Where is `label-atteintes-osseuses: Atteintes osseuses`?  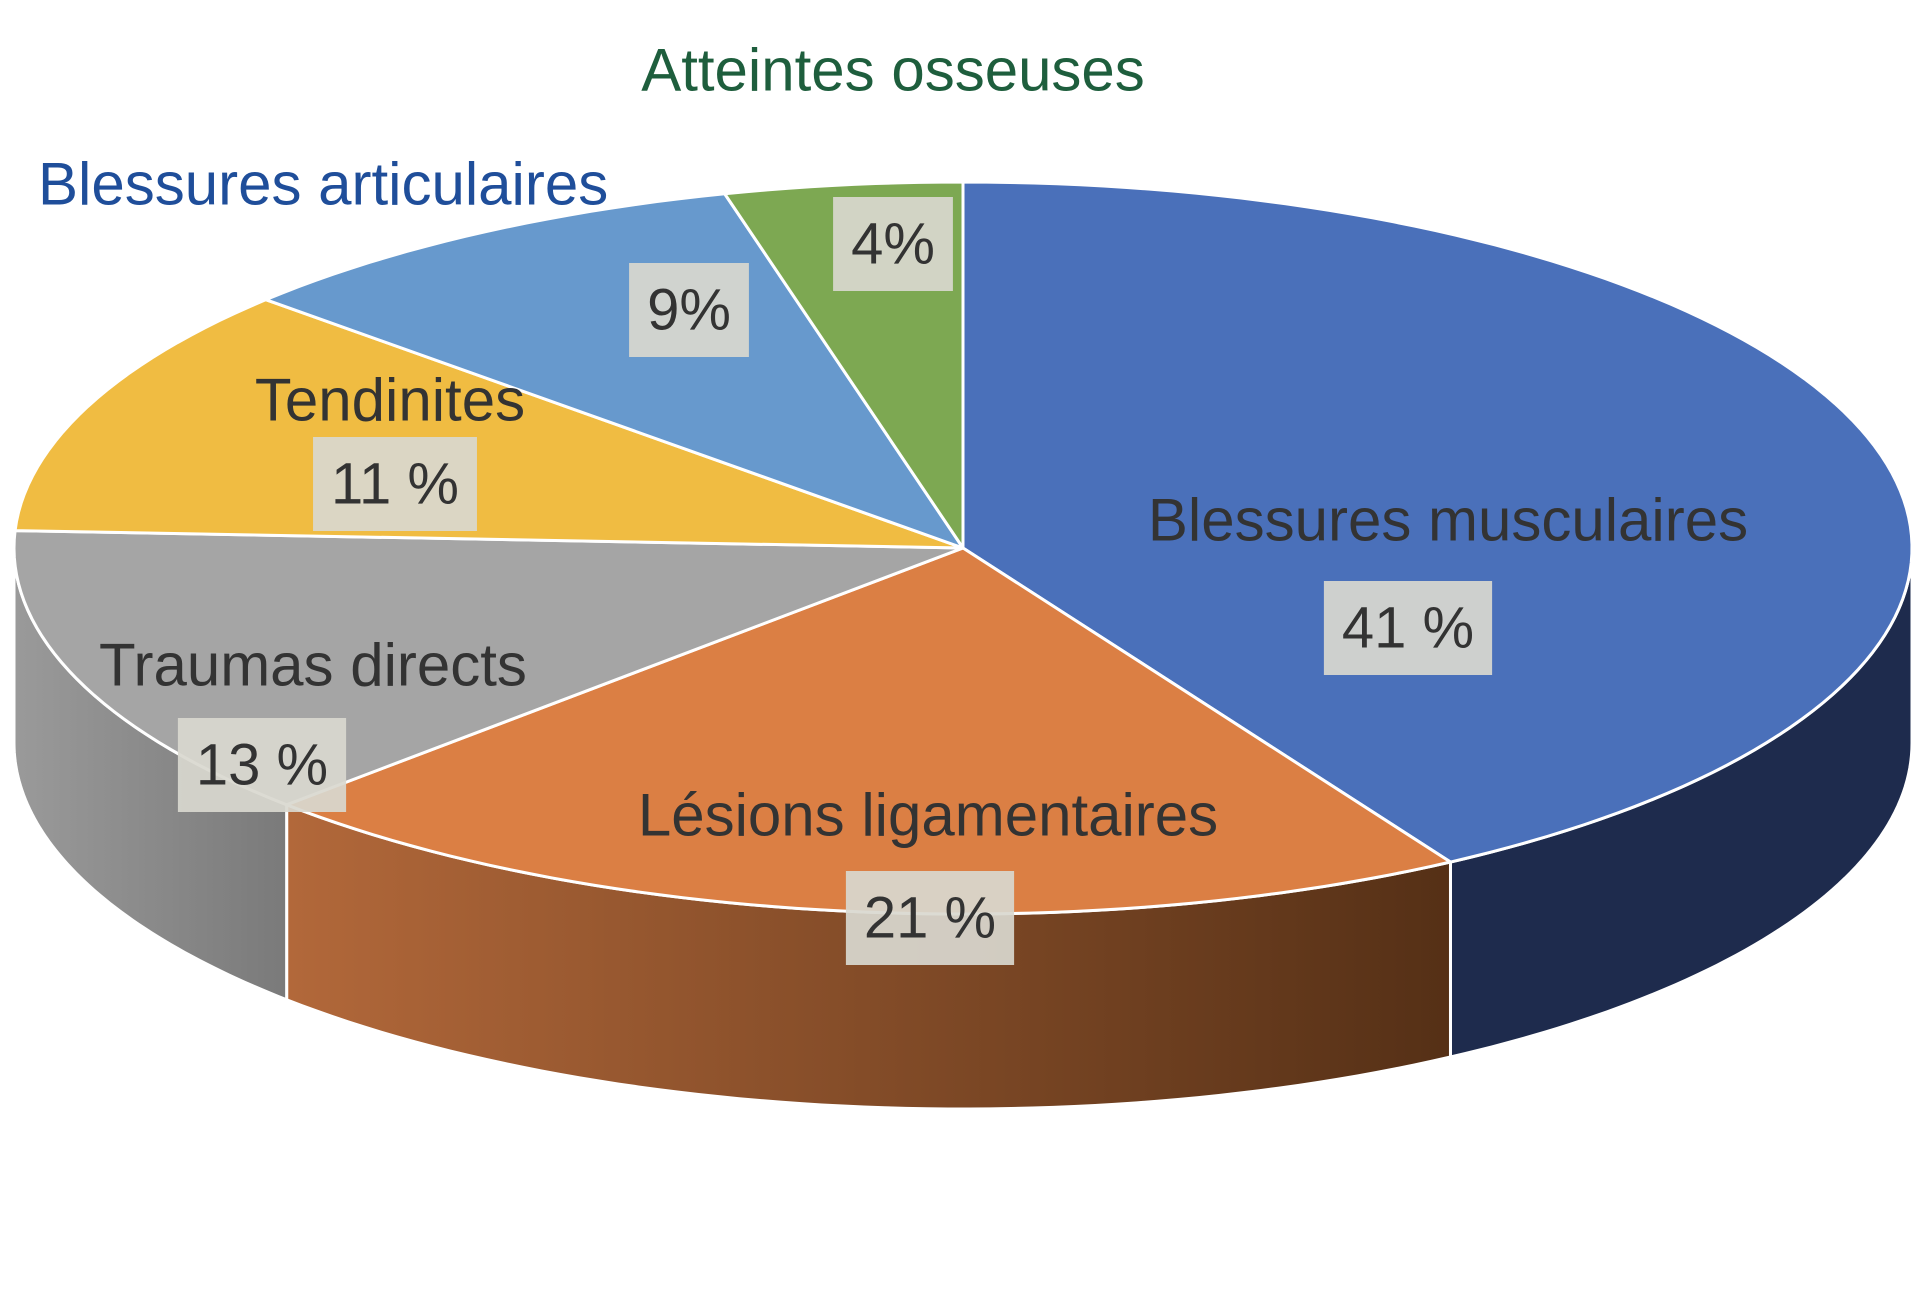
label-atteintes-osseuses: Atteintes osseuses is located at coordinates (893, 70).